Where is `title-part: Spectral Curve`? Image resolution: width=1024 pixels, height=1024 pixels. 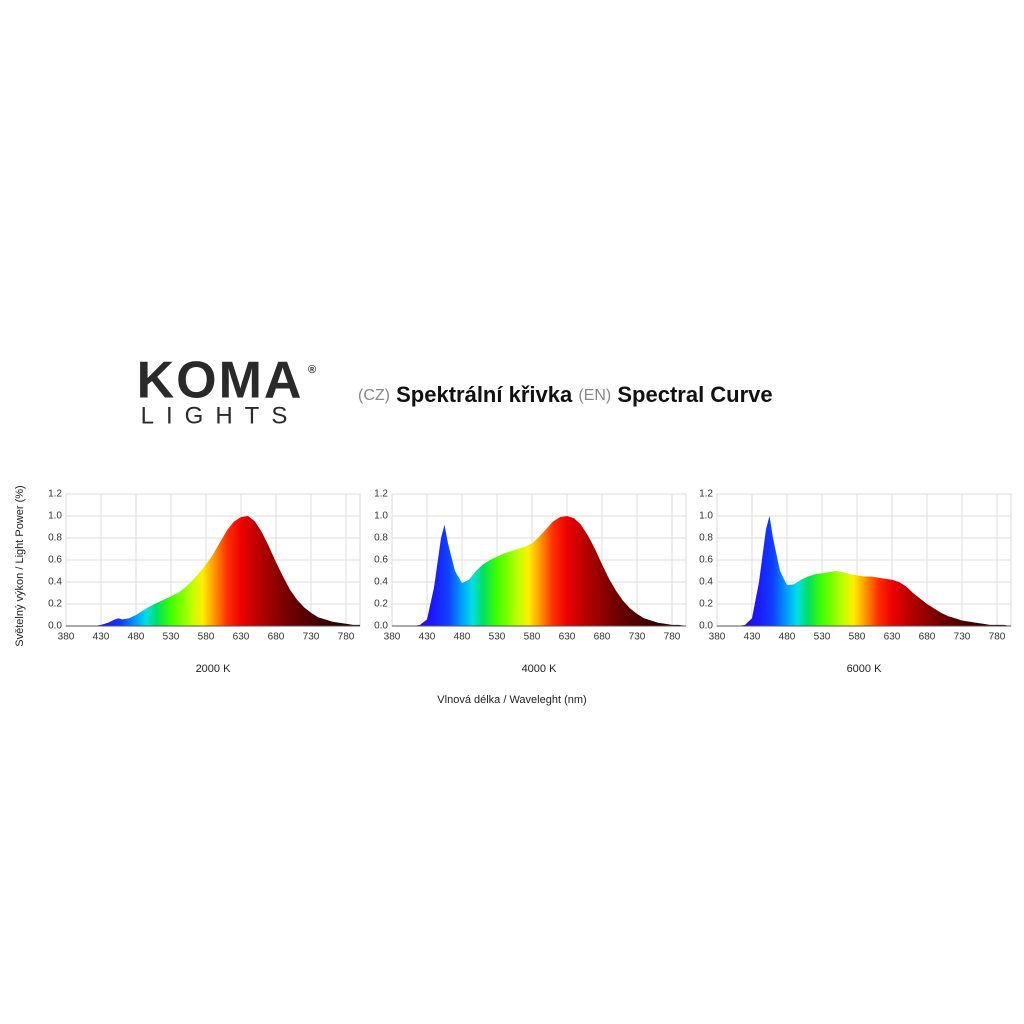
title-part: Spectral Curve is located at coordinates (694, 394).